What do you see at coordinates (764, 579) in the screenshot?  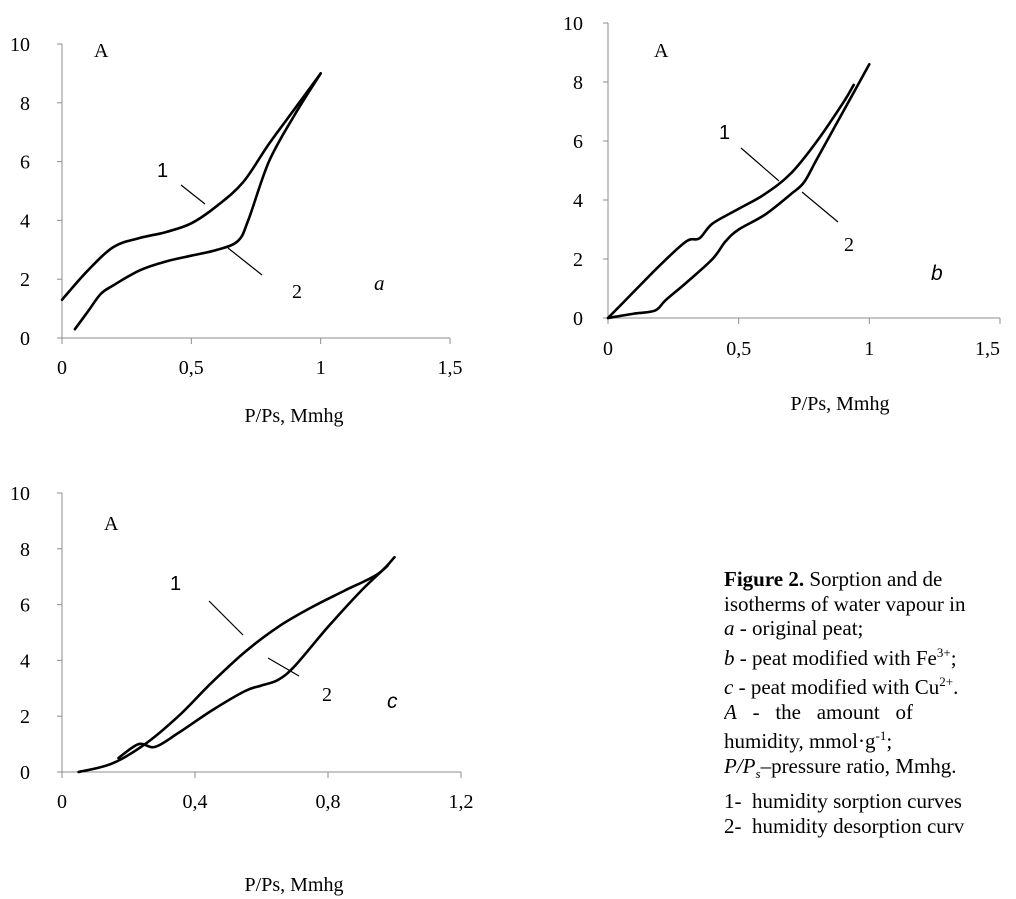 I see `caption-title-bold: Figure 2.` at bounding box center [764, 579].